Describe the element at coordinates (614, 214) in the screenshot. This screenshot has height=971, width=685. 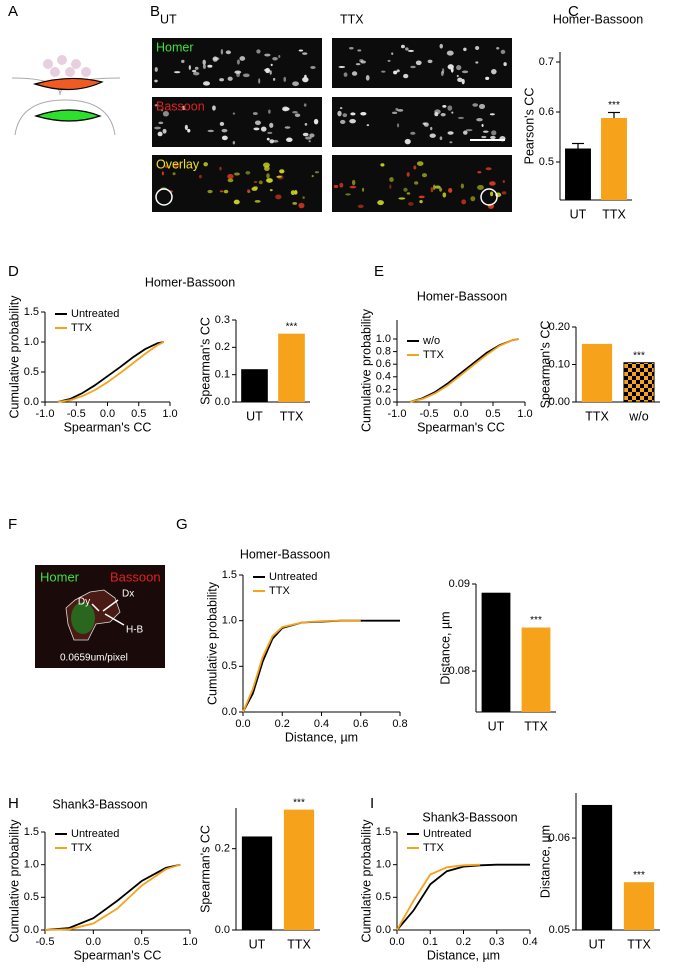
I see `x-tick-label: TTX` at that location.